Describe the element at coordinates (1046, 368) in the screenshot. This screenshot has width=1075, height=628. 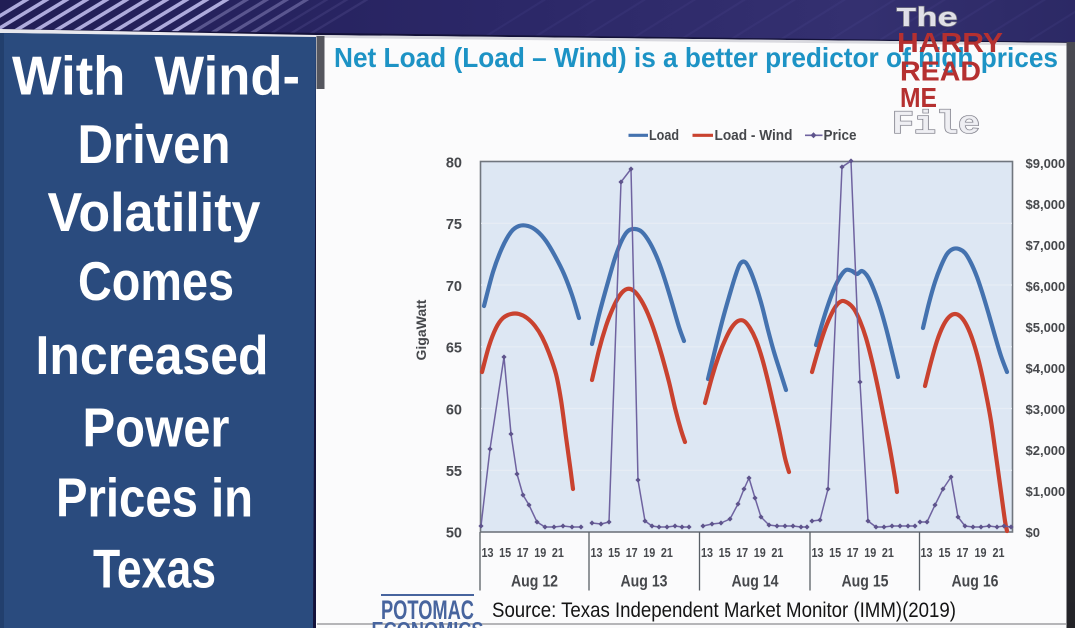
I see `svg-text: $4,000` at that location.